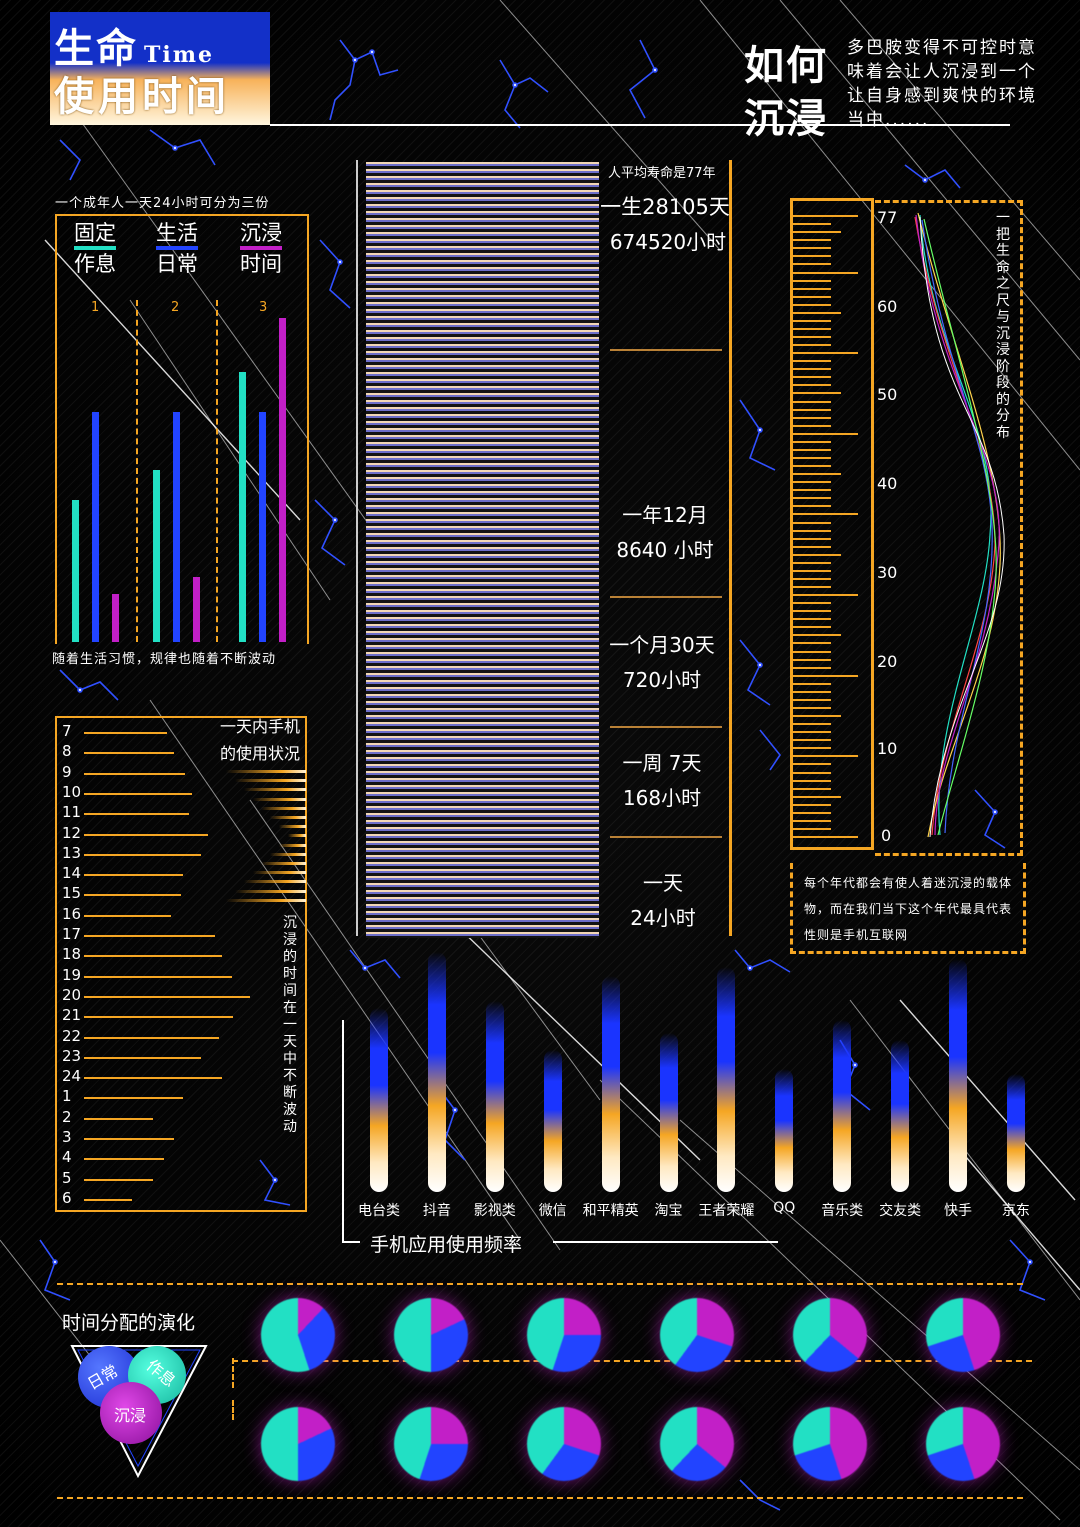 Image resolution: width=1080 pixels, height=1527 pixels. Describe the element at coordinates (1003, 325) in the screenshot. I see `ruler-vertical-note: 一把生命之尺与沉浸阶段的分布` at that location.